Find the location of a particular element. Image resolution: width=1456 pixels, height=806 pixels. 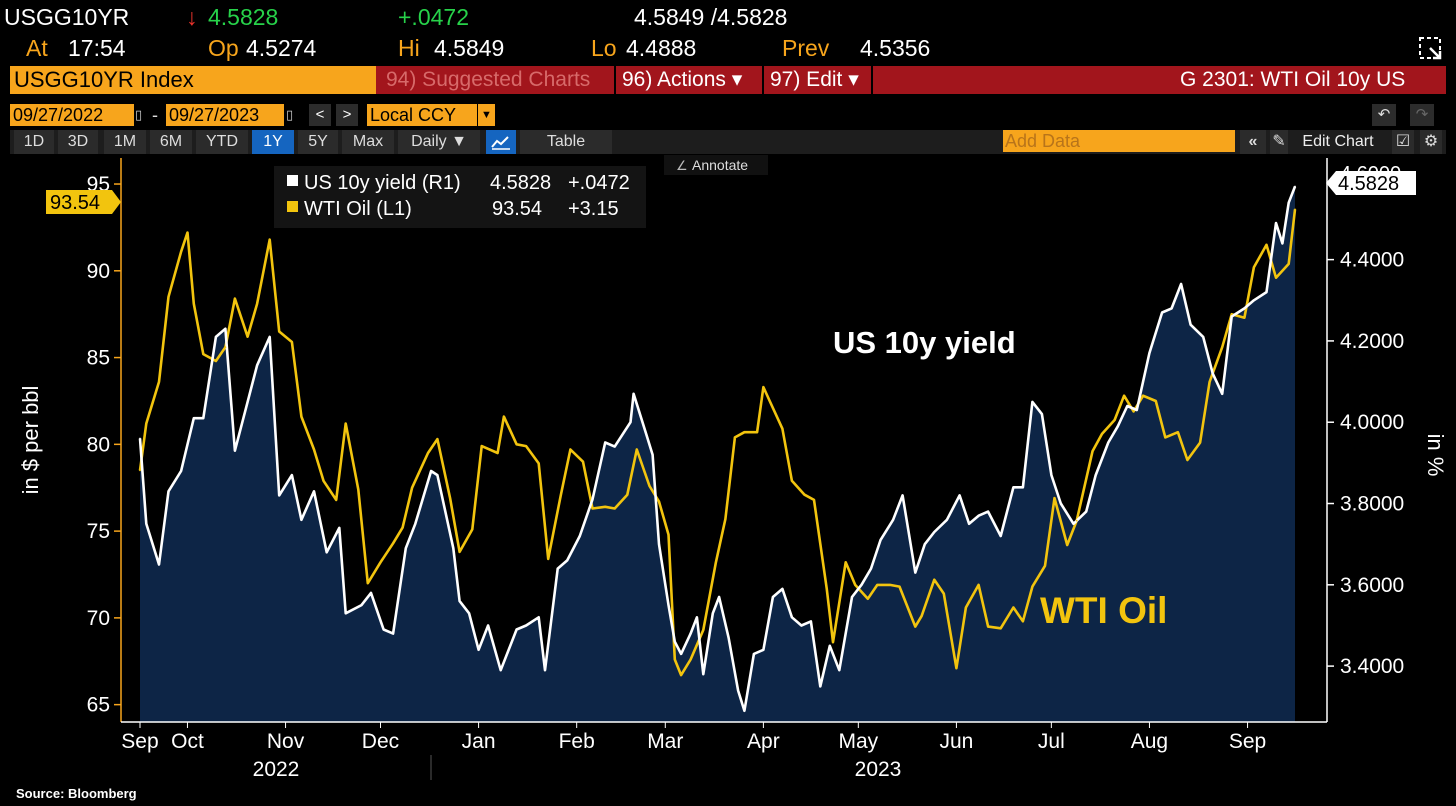

legend-oil-name: WTI Oil (L1) is located at coordinates (358, 209).